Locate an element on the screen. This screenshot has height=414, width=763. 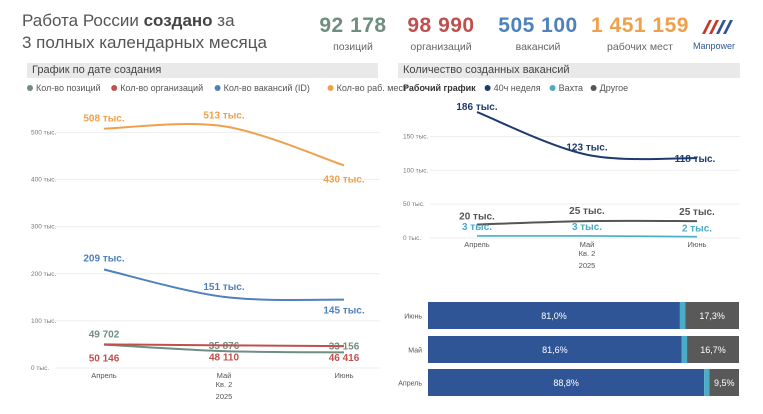
legend-label: Кол-во организаций is located at coordinates (161, 88).